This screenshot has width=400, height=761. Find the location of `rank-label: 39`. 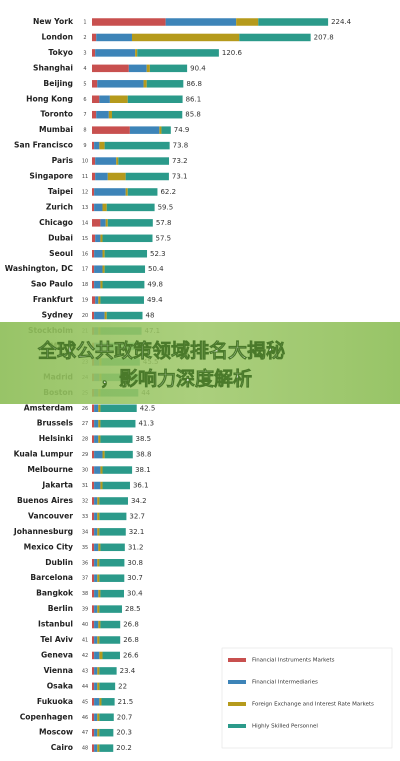

rank-label: 39 is located at coordinates (85, 610).